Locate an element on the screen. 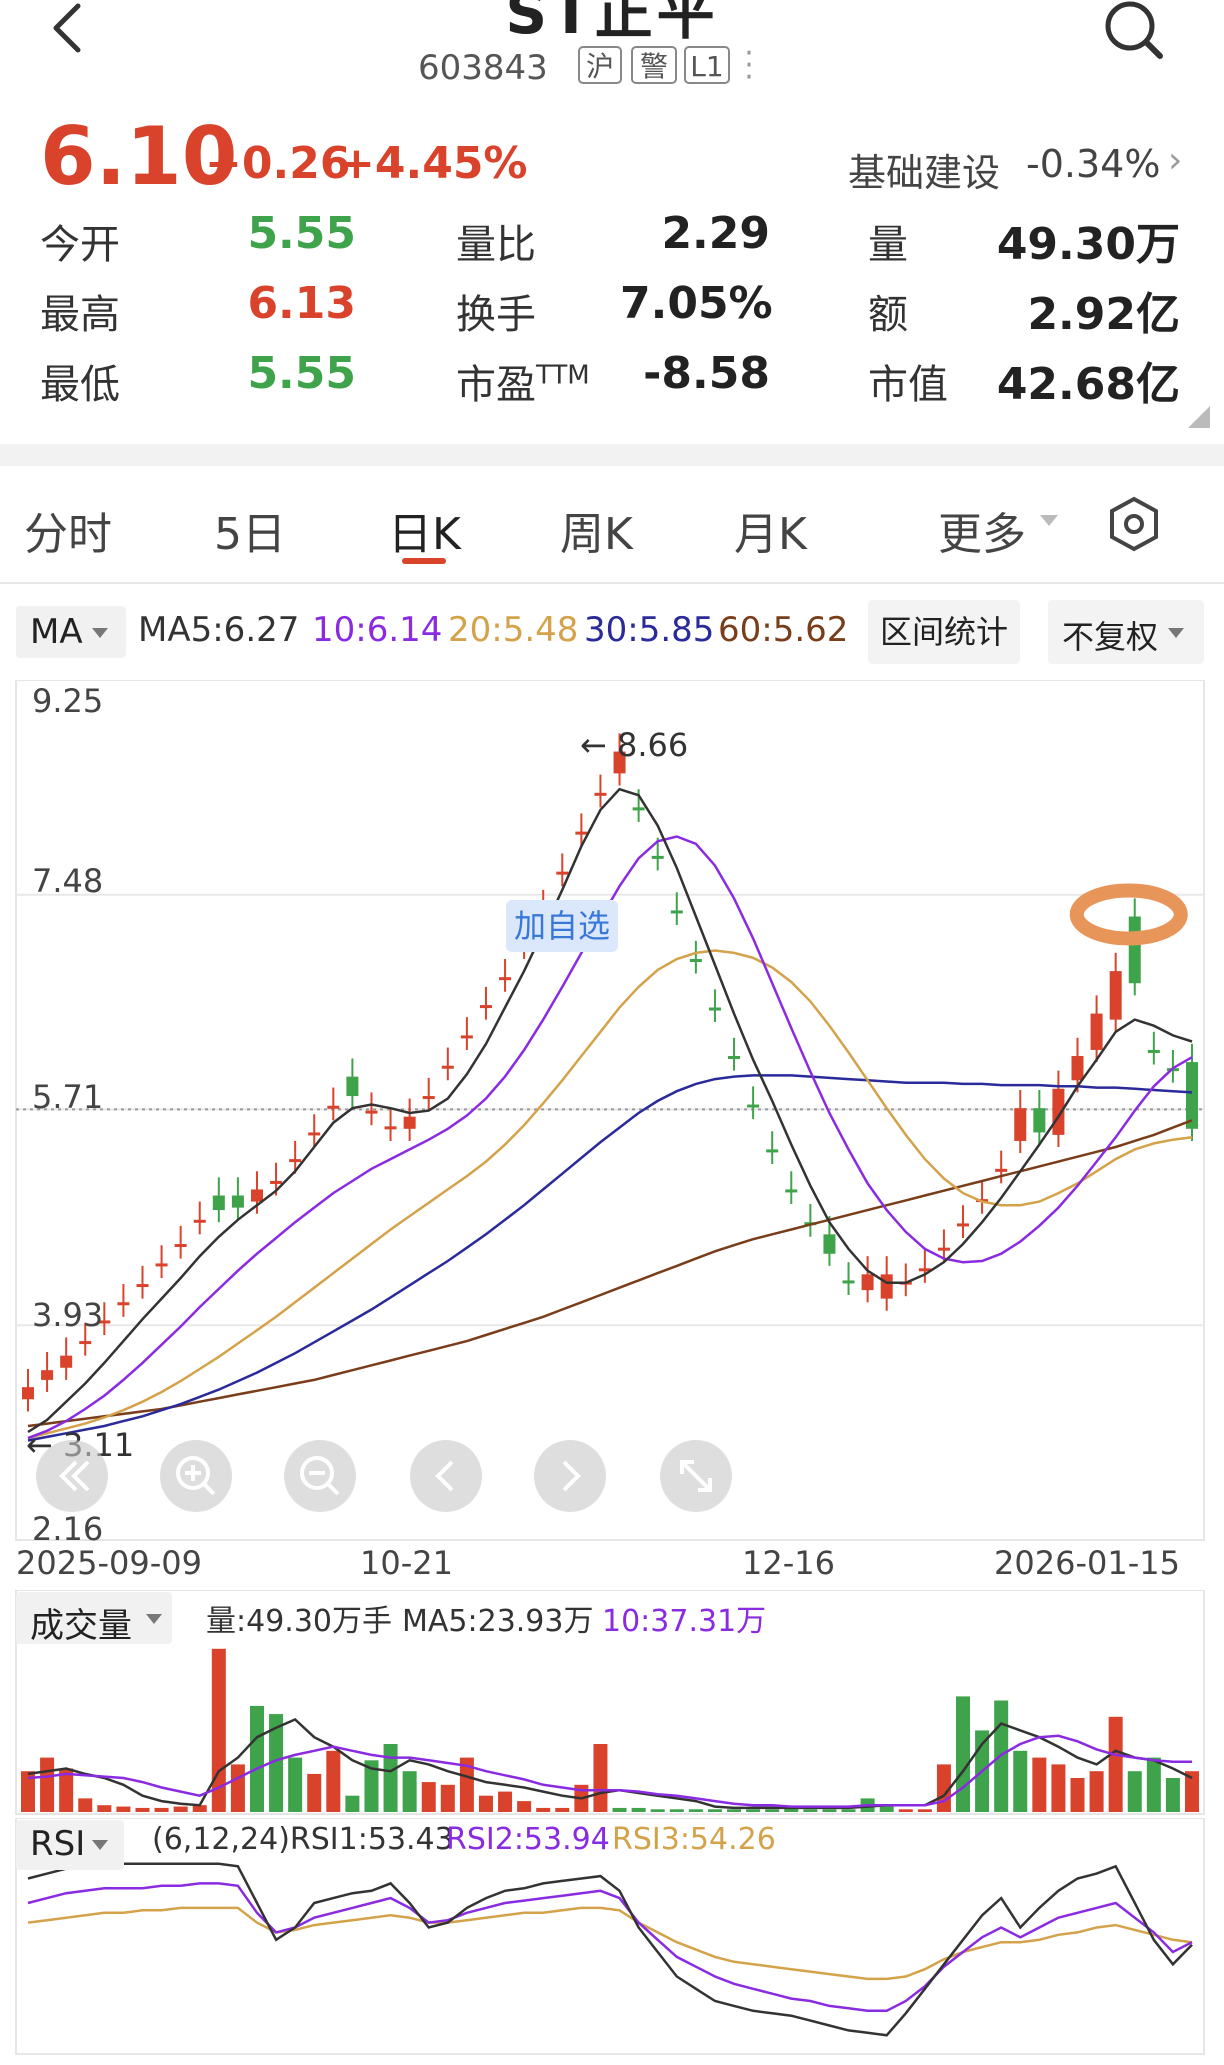  x-tick-label: 2026-01-15 is located at coordinates (1087, 1563).